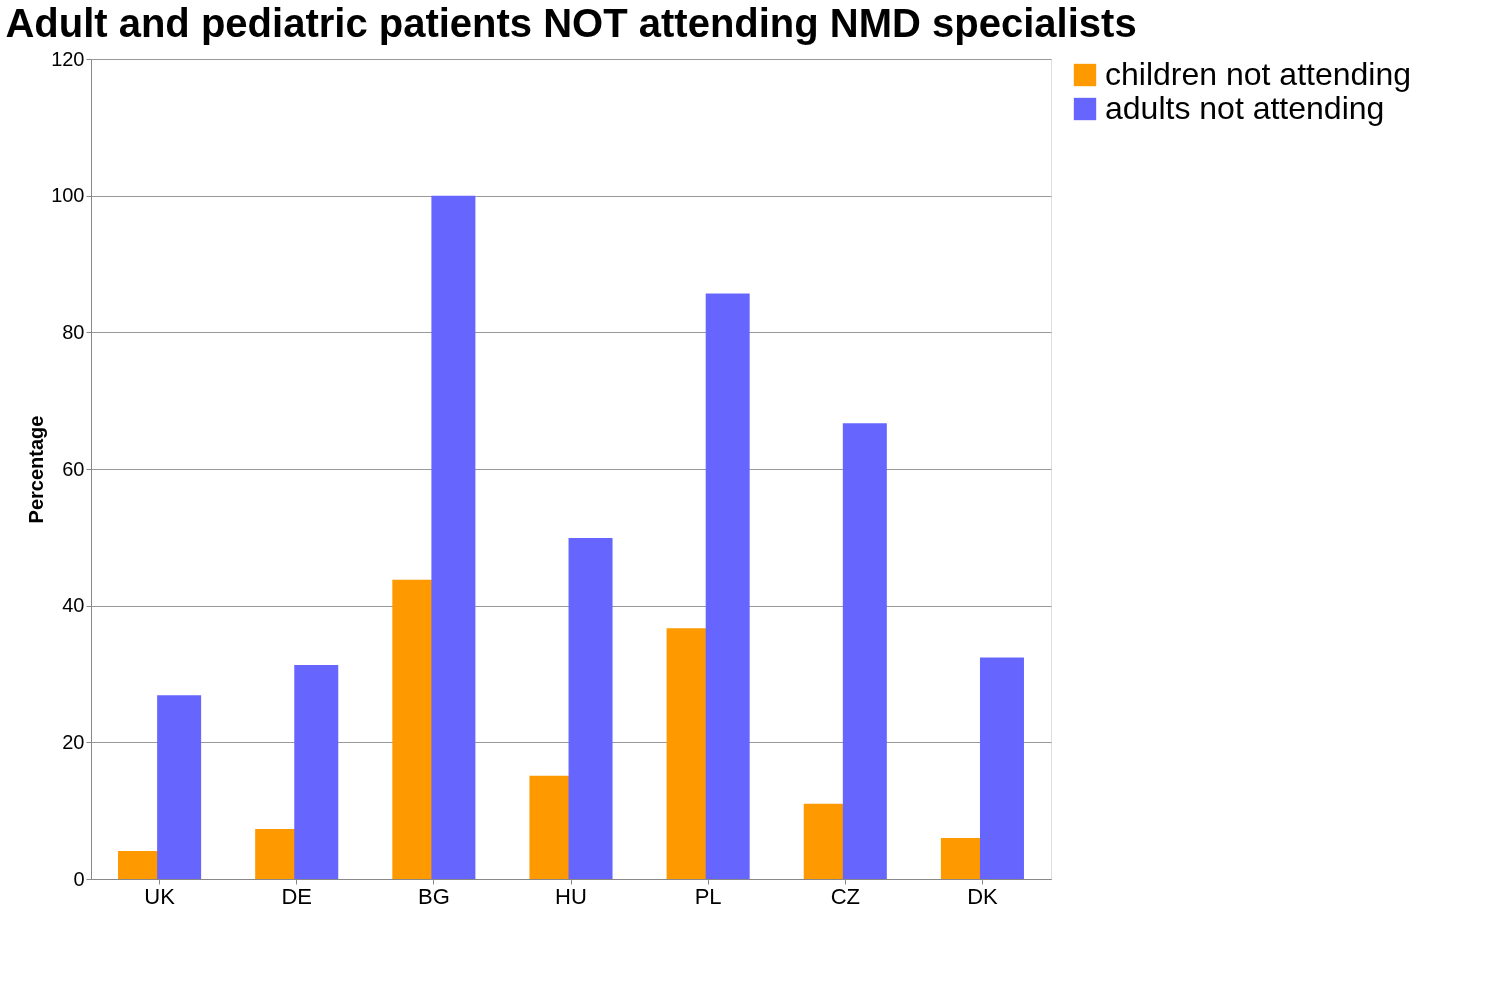 The height and width of the screenshot is (1002, 1505). Describe the element at coordinates (708, 896) in the screenshot. I see `x-tick-label: PL` at that location.